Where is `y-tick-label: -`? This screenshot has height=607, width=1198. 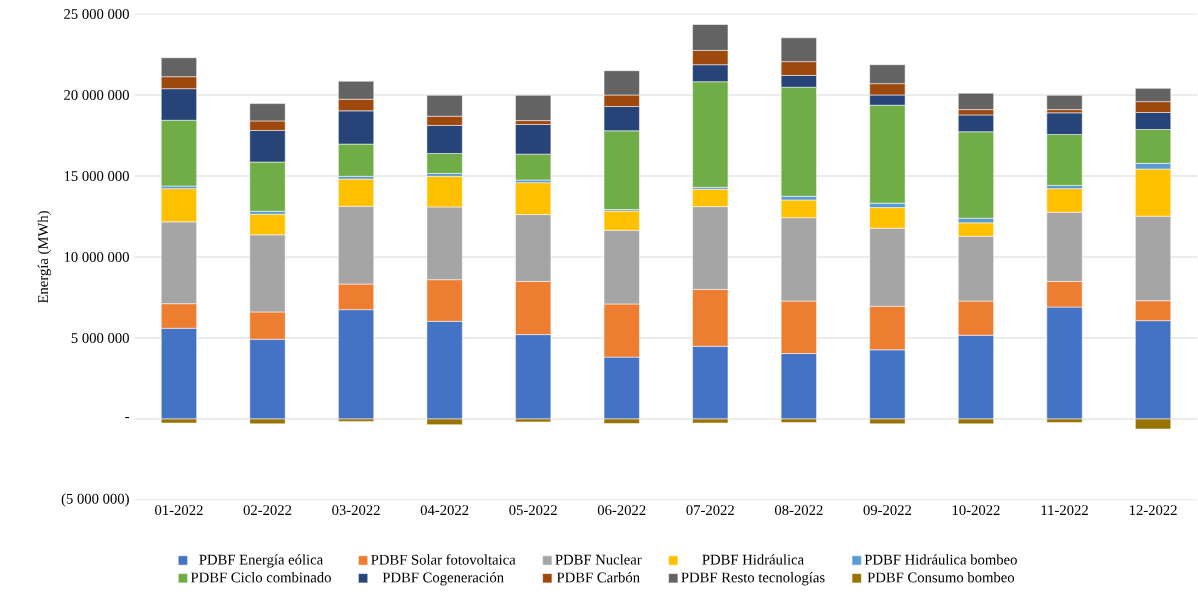 y-tick-label: - is located at coordinates (127, 418).